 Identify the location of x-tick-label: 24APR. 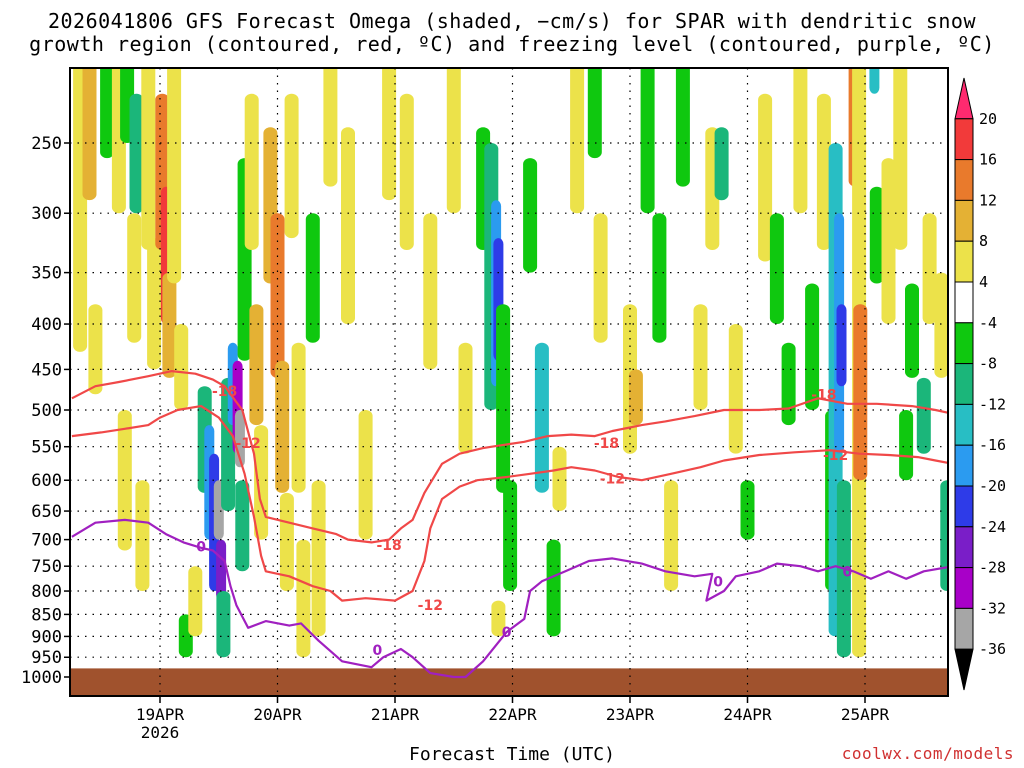
(747, 714).